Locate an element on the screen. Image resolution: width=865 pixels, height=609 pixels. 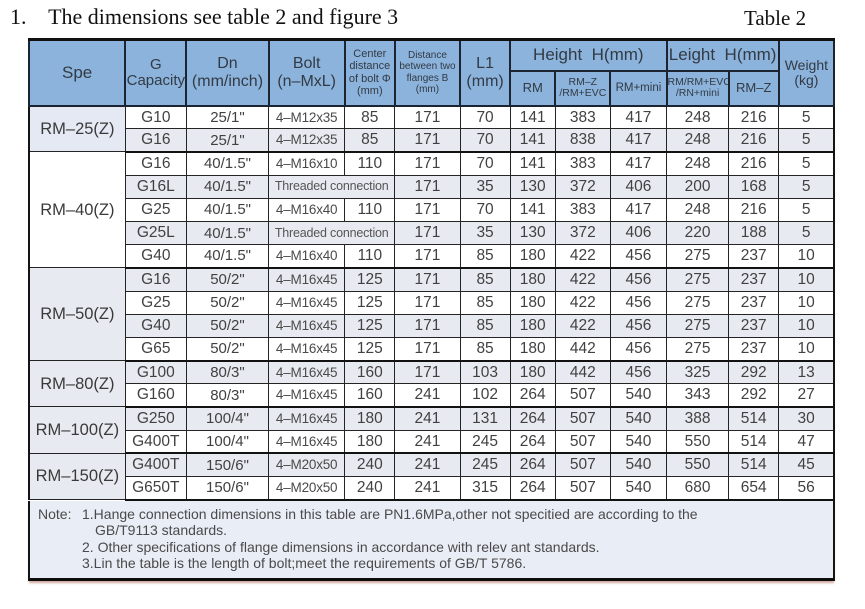
col-header-l1: L1 (mm) is located at coordinates (485, 72).